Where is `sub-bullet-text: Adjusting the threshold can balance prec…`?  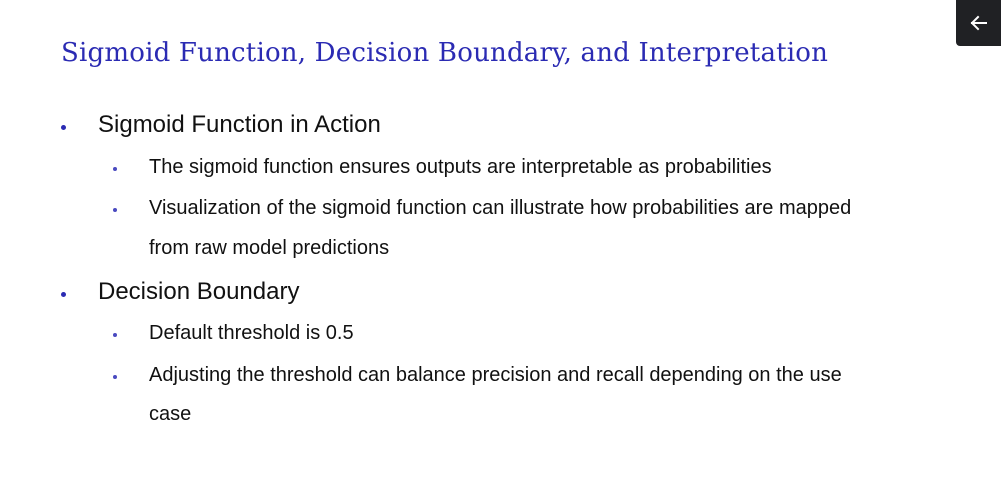
sub-bullet-text: Adjusting the threshold can balance prec… is located at coordinates (495, 375).